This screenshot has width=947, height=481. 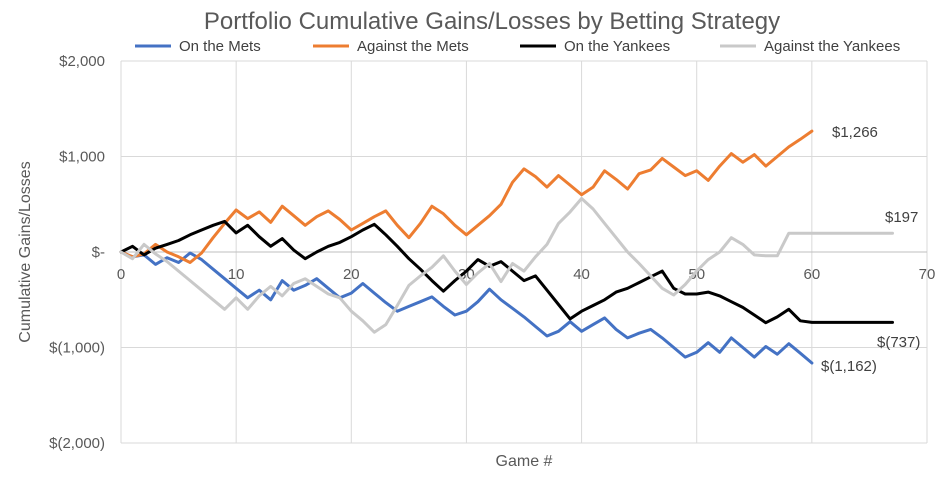 What do you see at coordinates (696, 274) in the screenshot?
I see `x-tick-label: 50` at bounding box center [696, 274].